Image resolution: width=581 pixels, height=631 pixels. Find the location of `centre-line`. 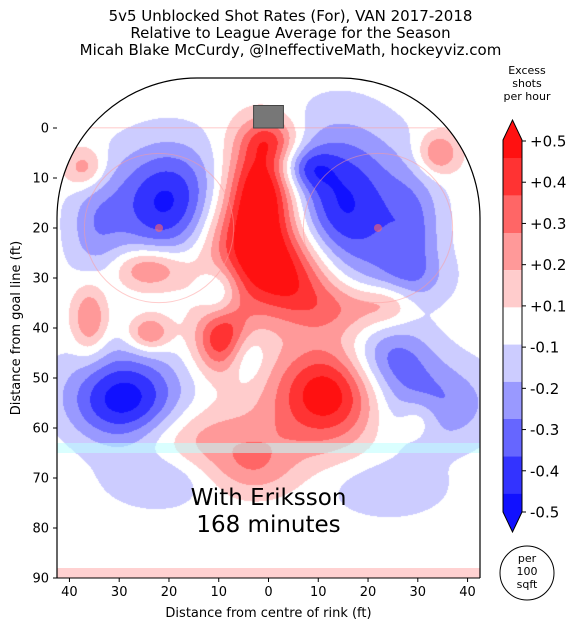

centre-line is located at coordinates (268, 573).